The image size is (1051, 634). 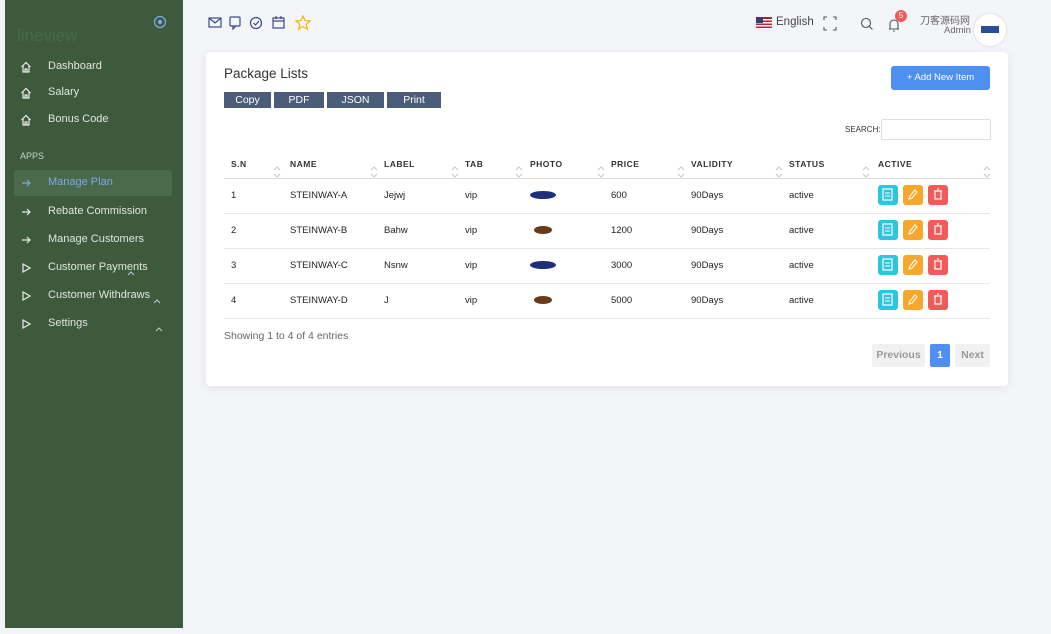 I want to click on table-cell: STEINWAY-A, so click(x=319, y=195).